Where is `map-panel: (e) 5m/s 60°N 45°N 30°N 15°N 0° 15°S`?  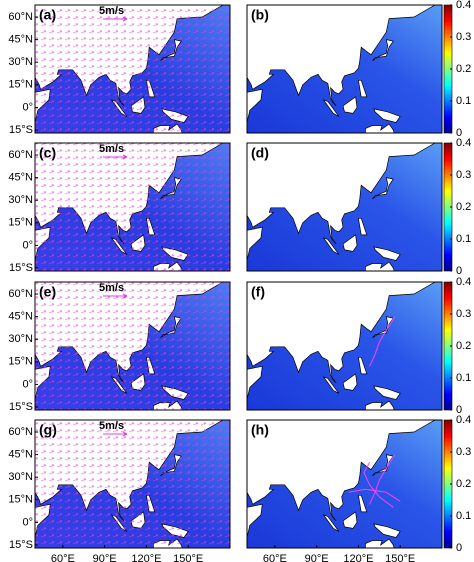 map-panel: (e) 5m/s 60°N 45°N 30°N 15°N 0° 15°S is located at coordinates (119, 347).